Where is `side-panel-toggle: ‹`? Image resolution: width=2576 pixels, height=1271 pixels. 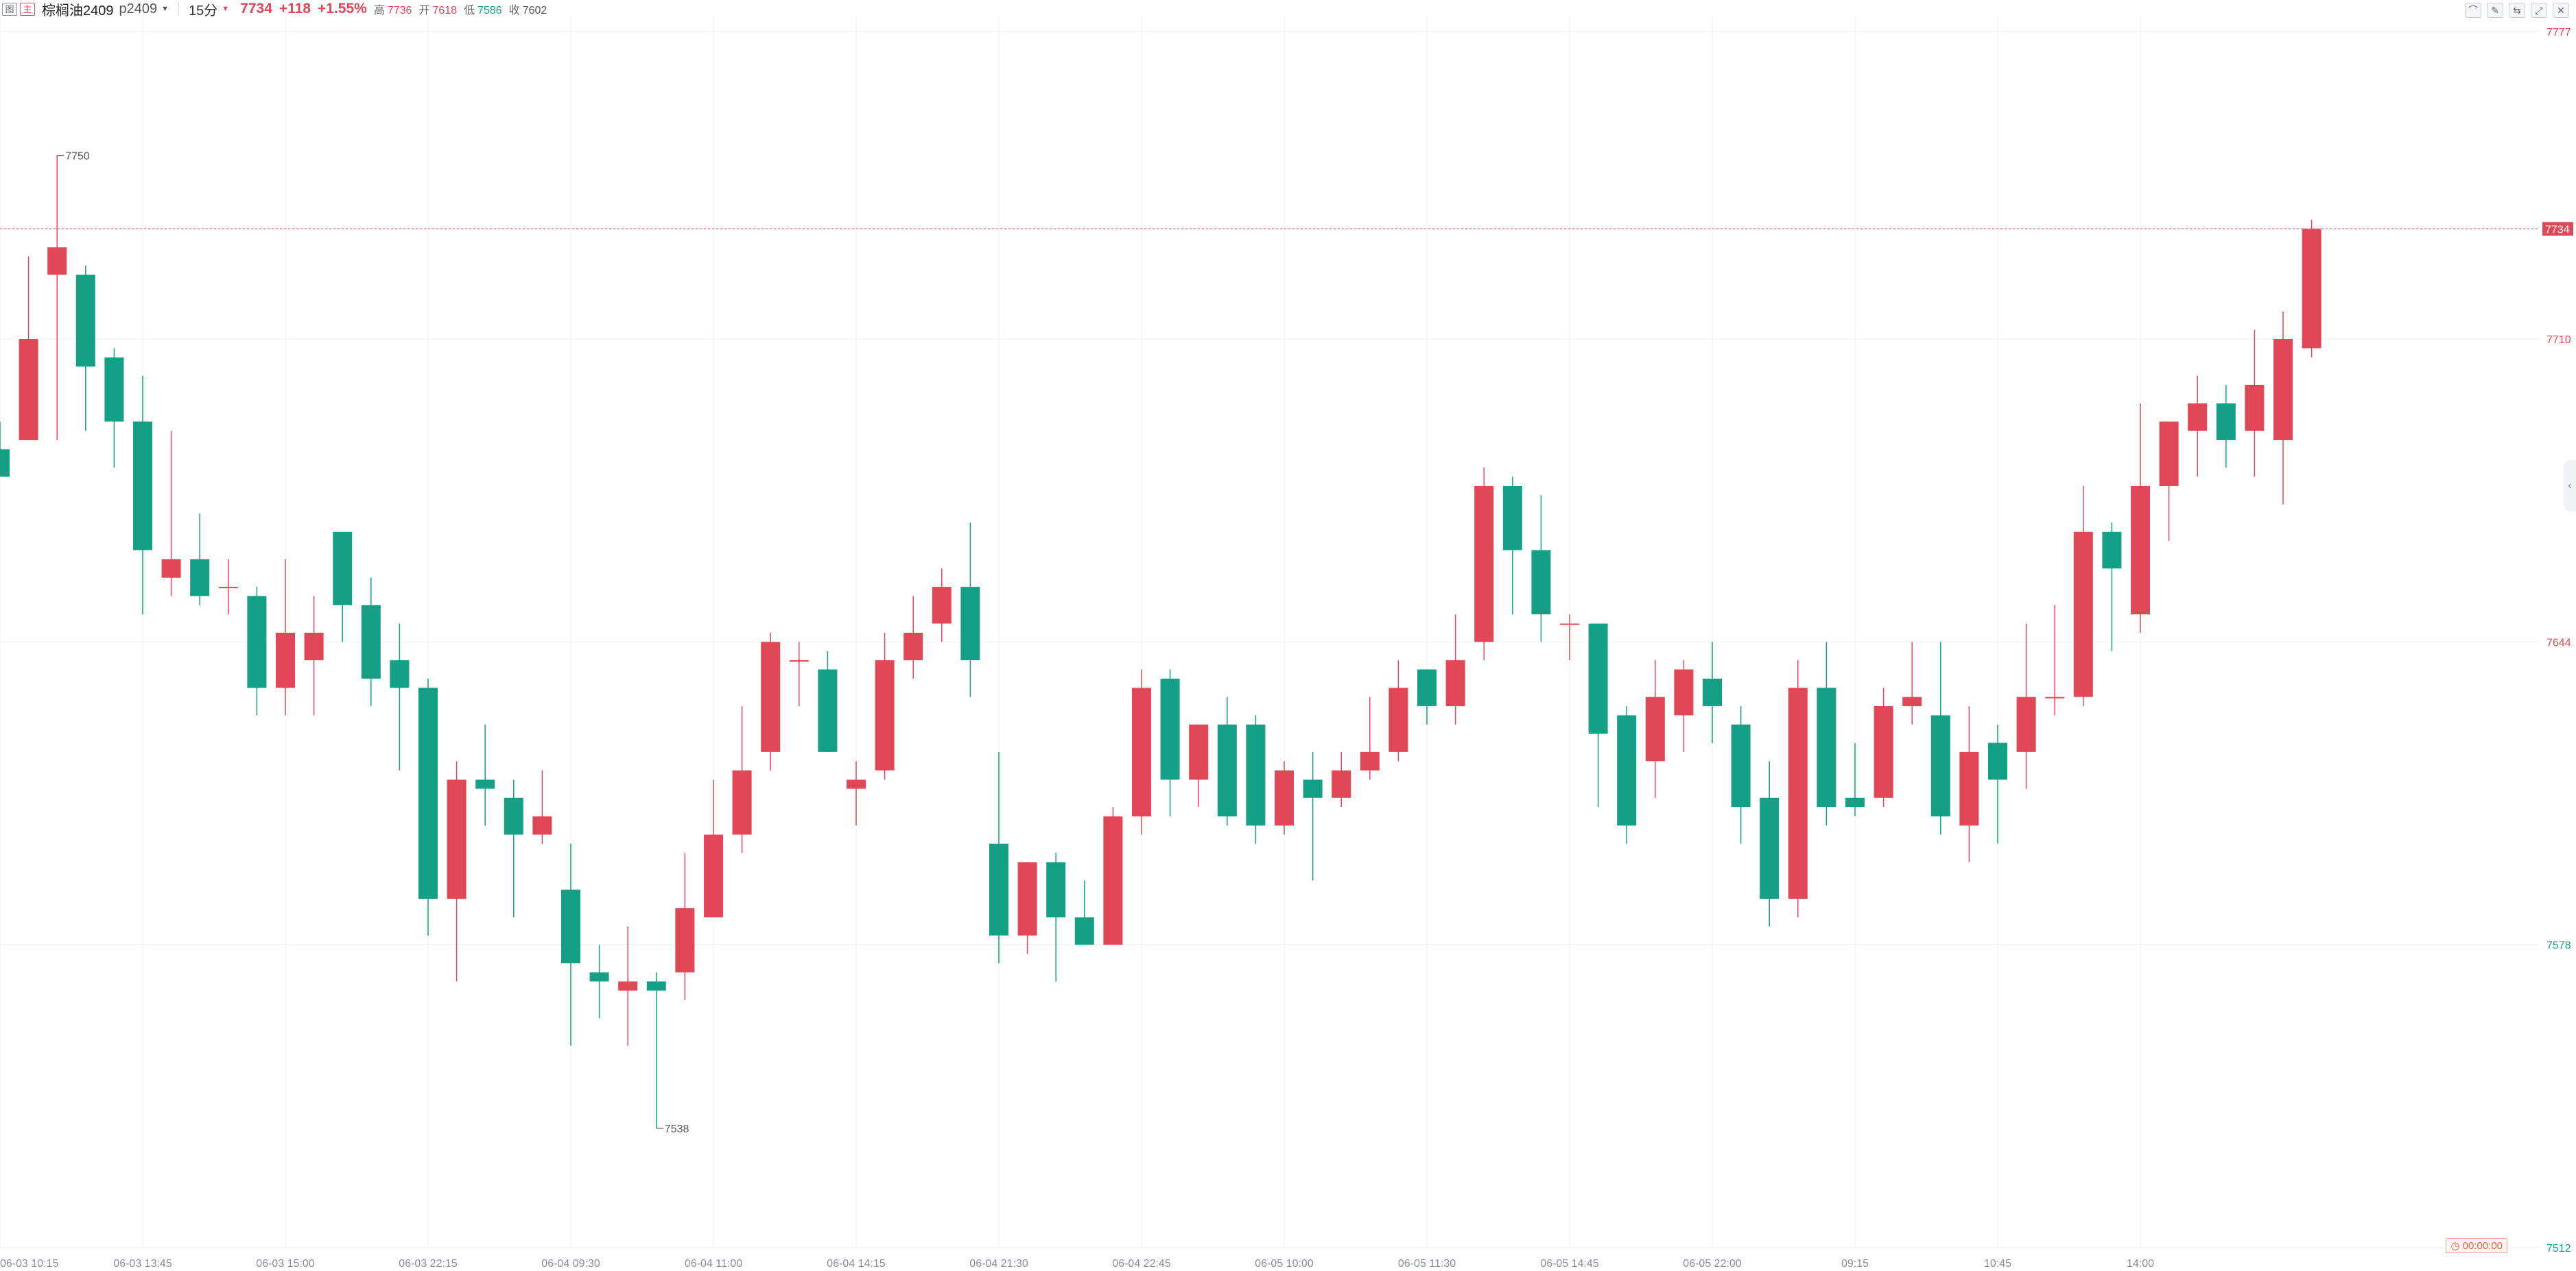
side-panel-toggle: ‹ is located at coordinates (2570, 486).